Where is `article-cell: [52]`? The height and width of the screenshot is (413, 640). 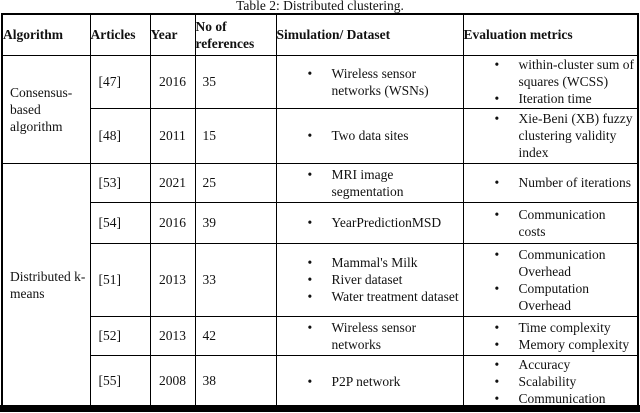
article-cell: [52] is located at coordinates (120, 335).